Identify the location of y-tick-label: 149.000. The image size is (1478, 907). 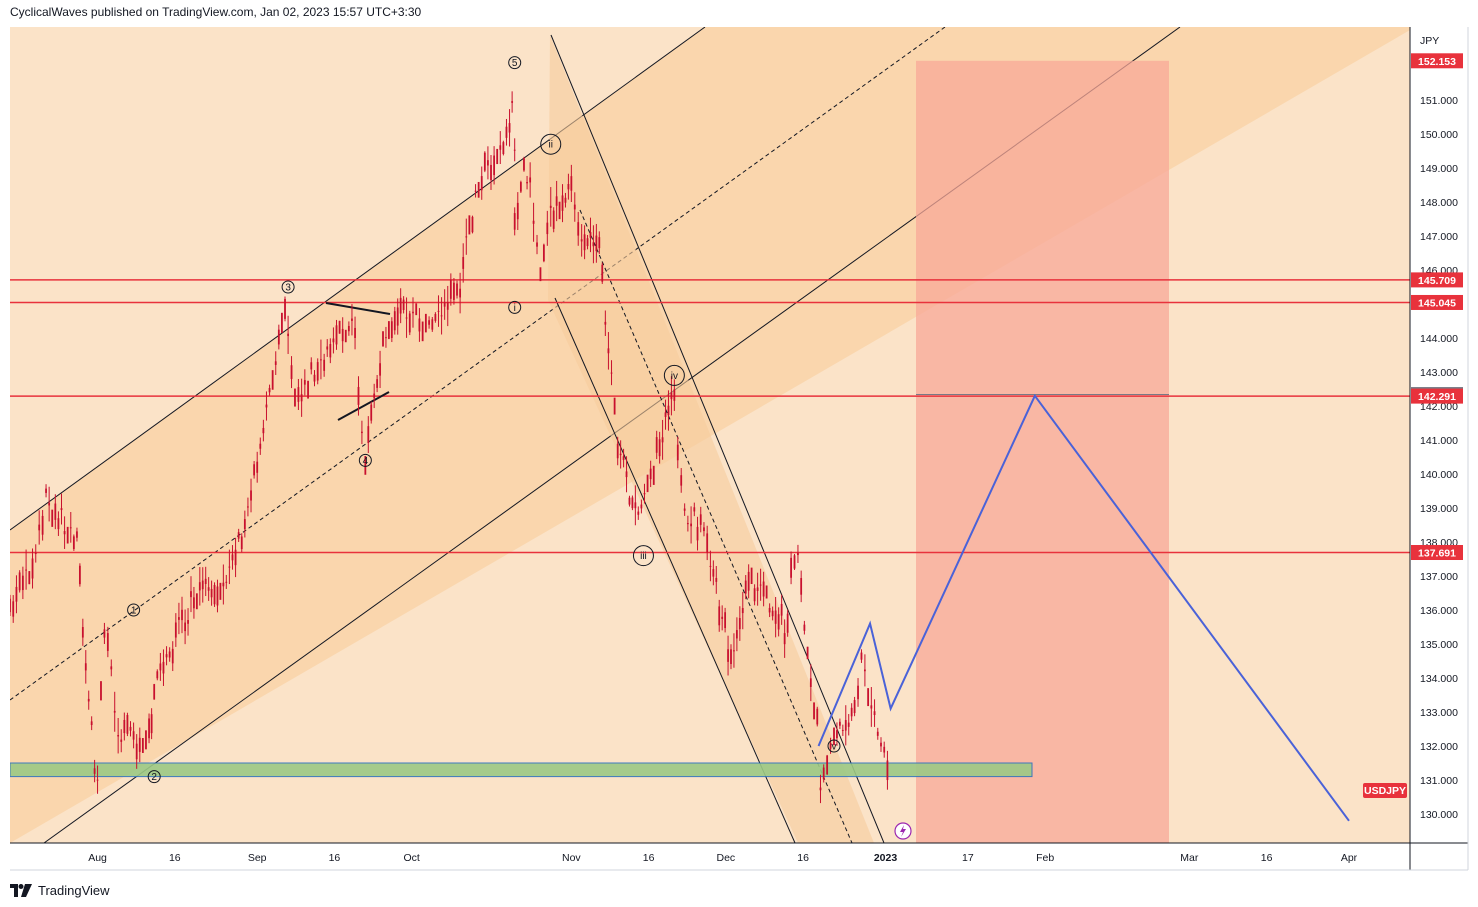
(1439, 169).